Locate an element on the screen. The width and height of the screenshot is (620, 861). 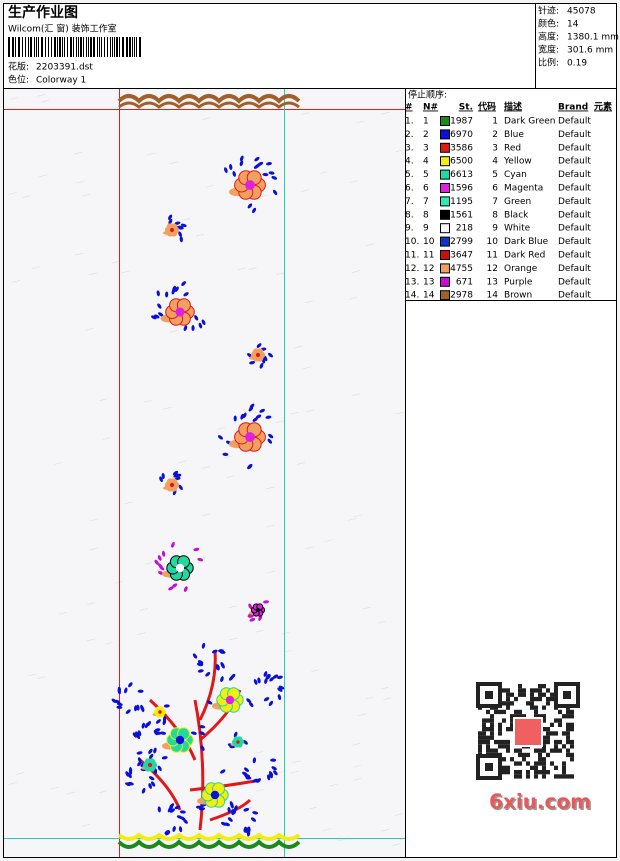
row-index: 3. is located at coordinates (409, 148).